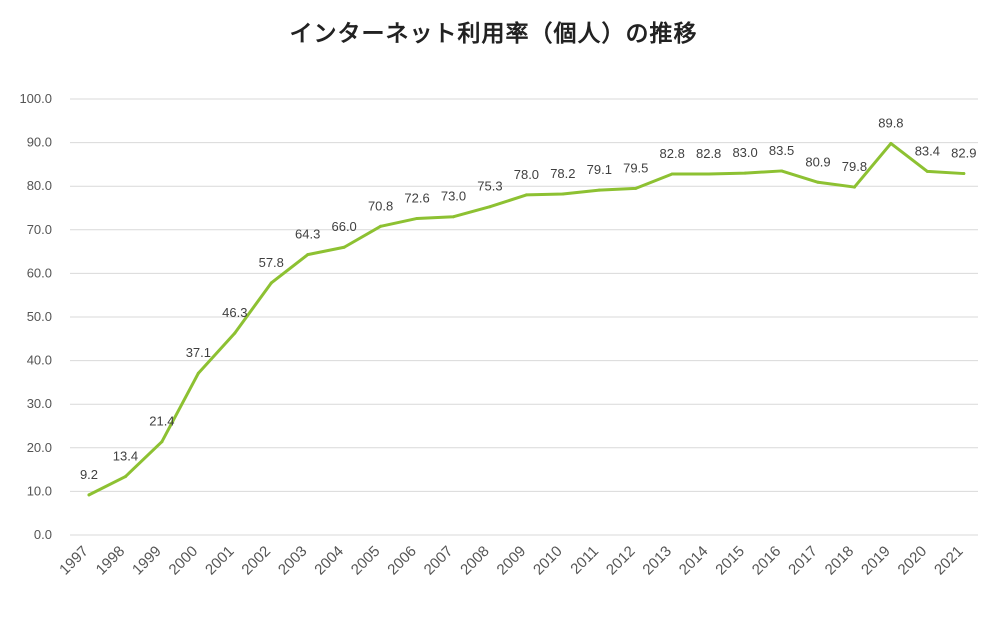 The width and height of the screenshot is (987, 619). What do you see at coordinates (803, 561) in the screenshot?
I see `x-tick-label: 2017` at bounding box center [803, 561].